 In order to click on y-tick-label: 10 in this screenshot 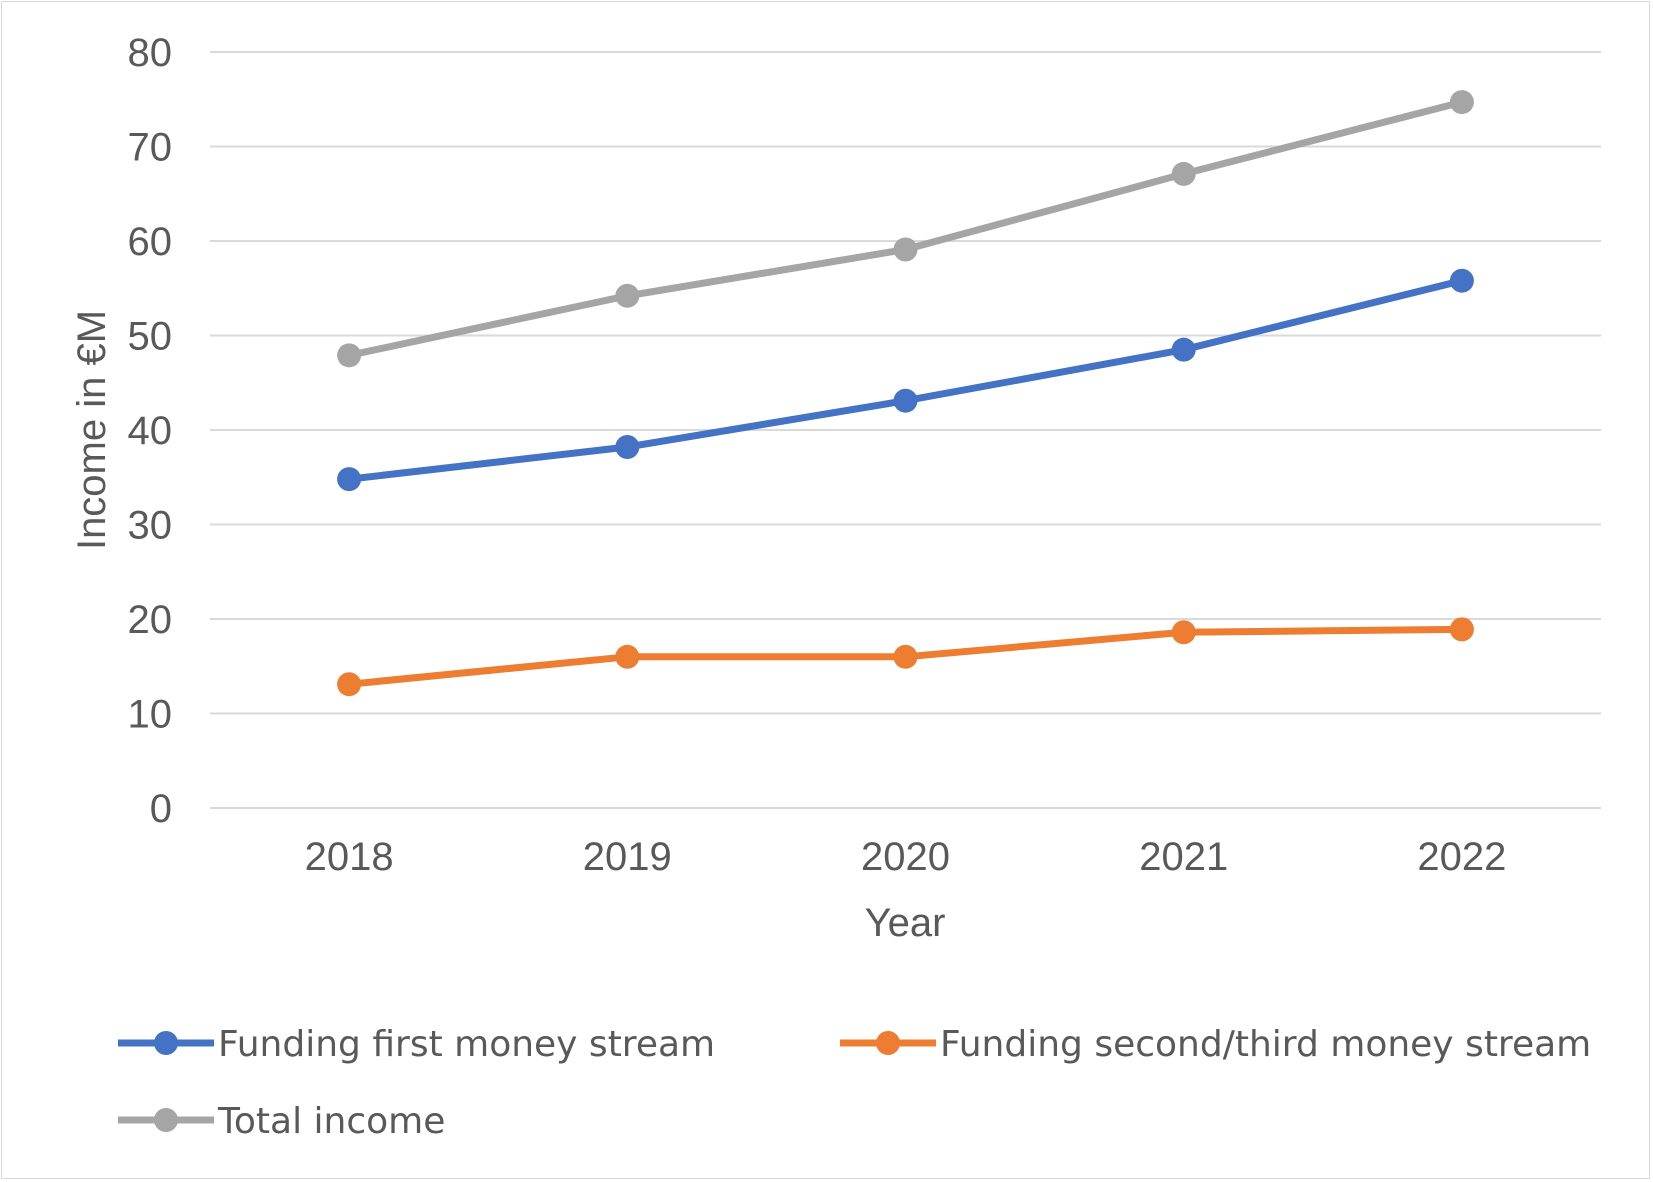, I will do `click(150, 715)`.